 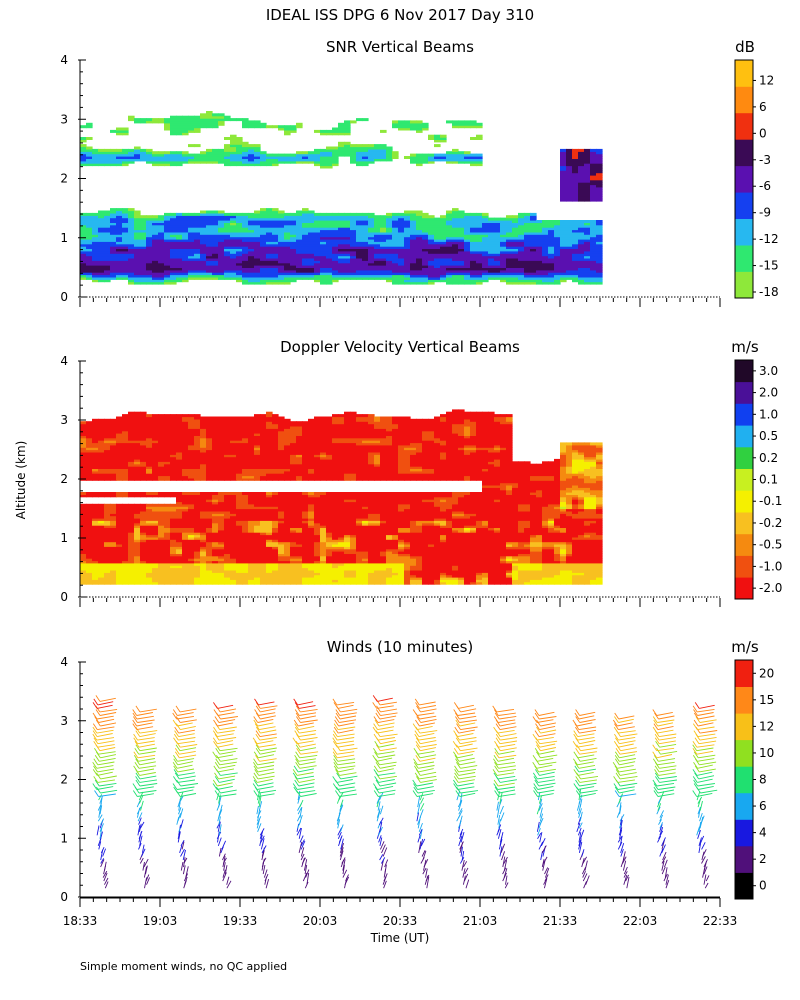 What do you see at coordinates (744, 285) in the screenshot?
I see `colorbar-swatch` at bounding box center [744, 285].